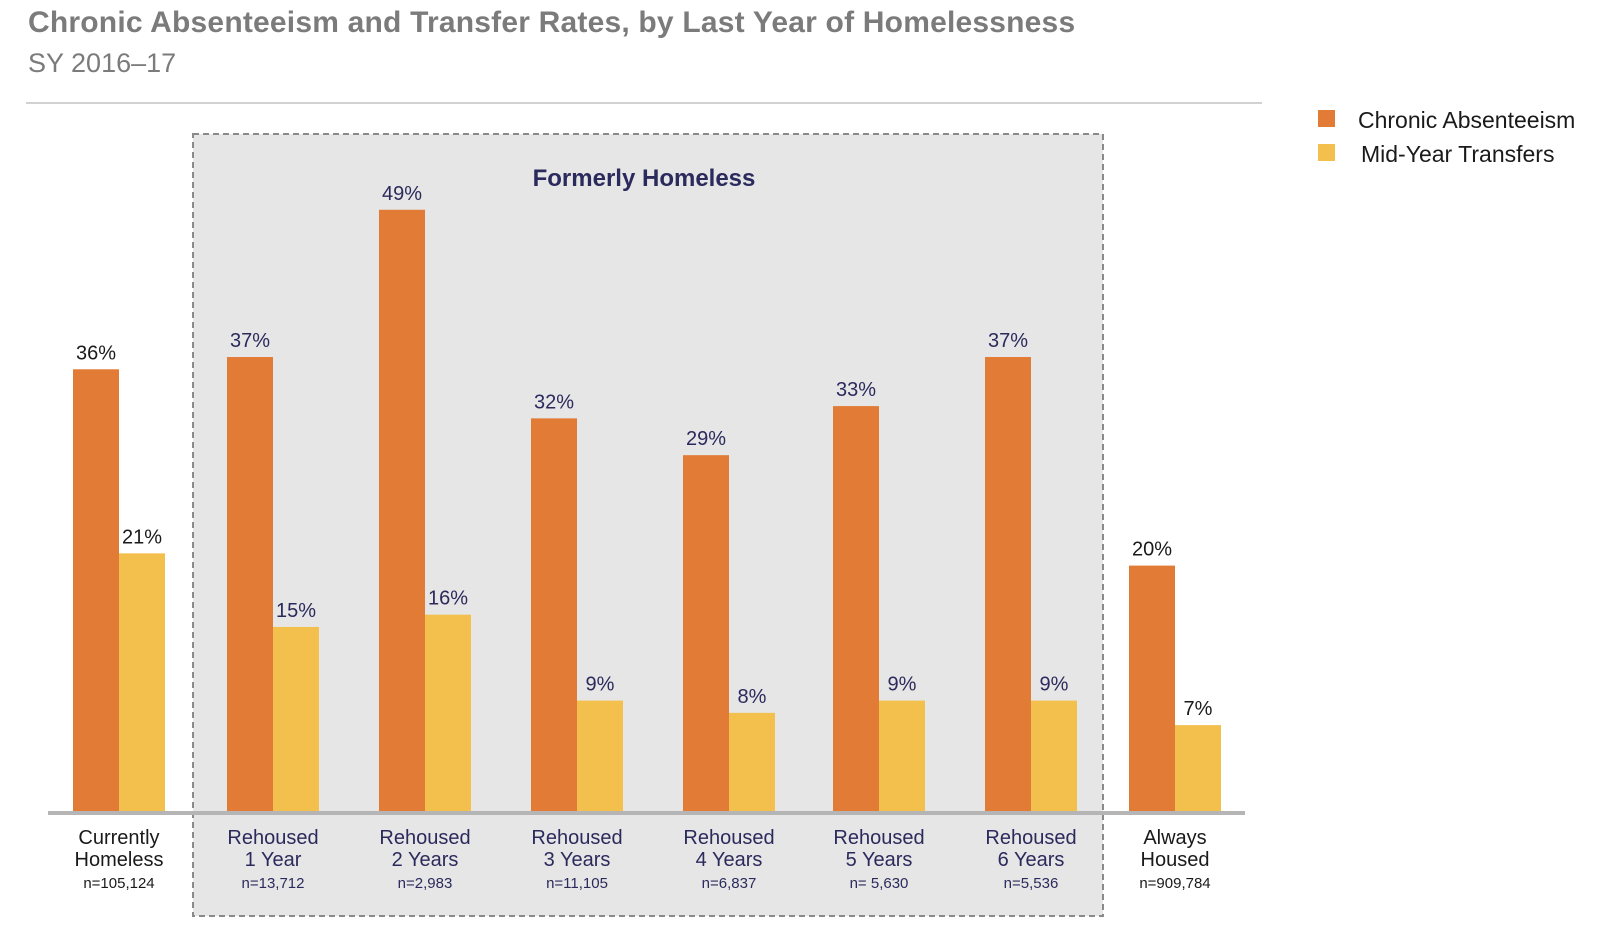  I want to click on category-n-4: n=6,837, so click(729, 883).